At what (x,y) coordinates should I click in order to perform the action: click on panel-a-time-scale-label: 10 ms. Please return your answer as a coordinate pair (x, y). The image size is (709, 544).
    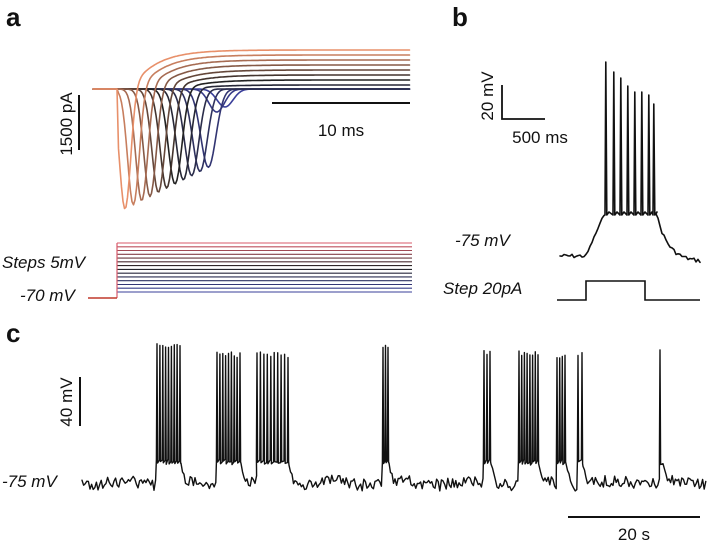
    Looking at the image, I should click on (341, 130).